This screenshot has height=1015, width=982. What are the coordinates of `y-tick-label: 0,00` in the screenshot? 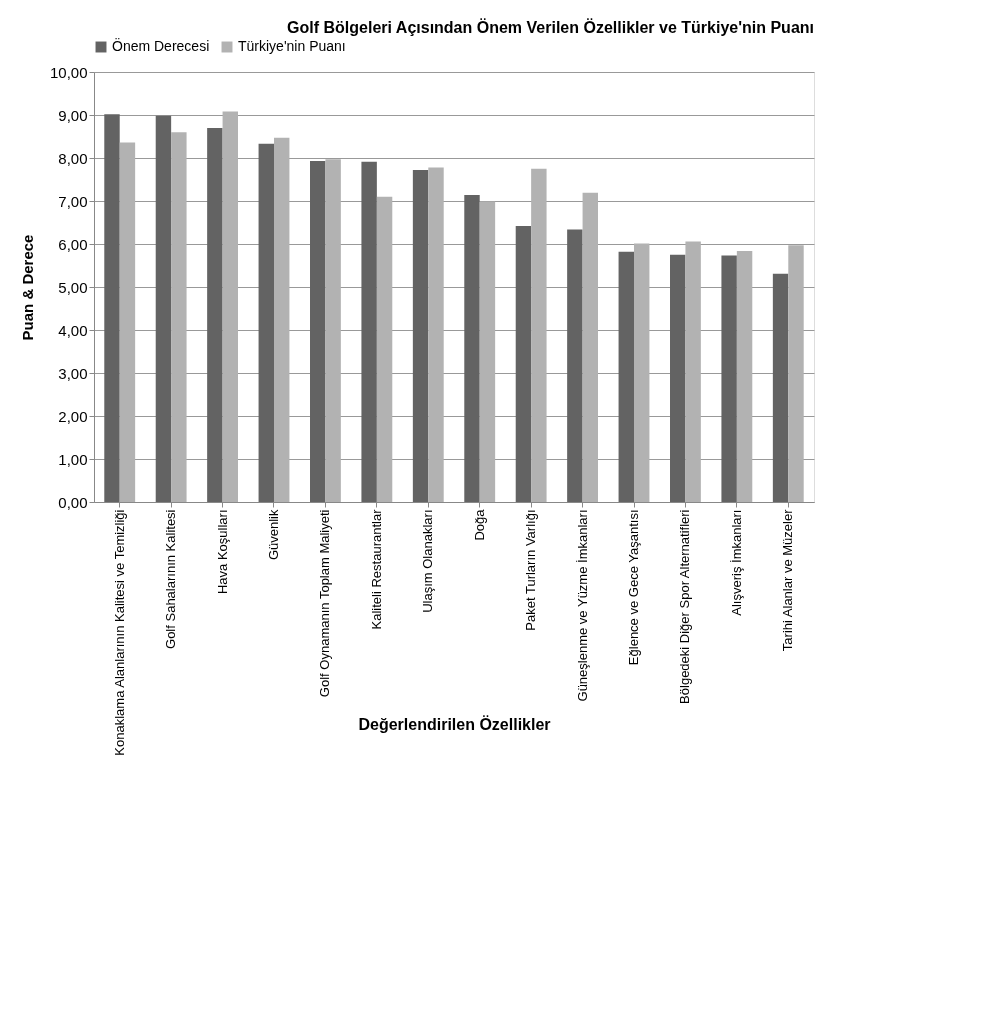 It's located at (73, 502).